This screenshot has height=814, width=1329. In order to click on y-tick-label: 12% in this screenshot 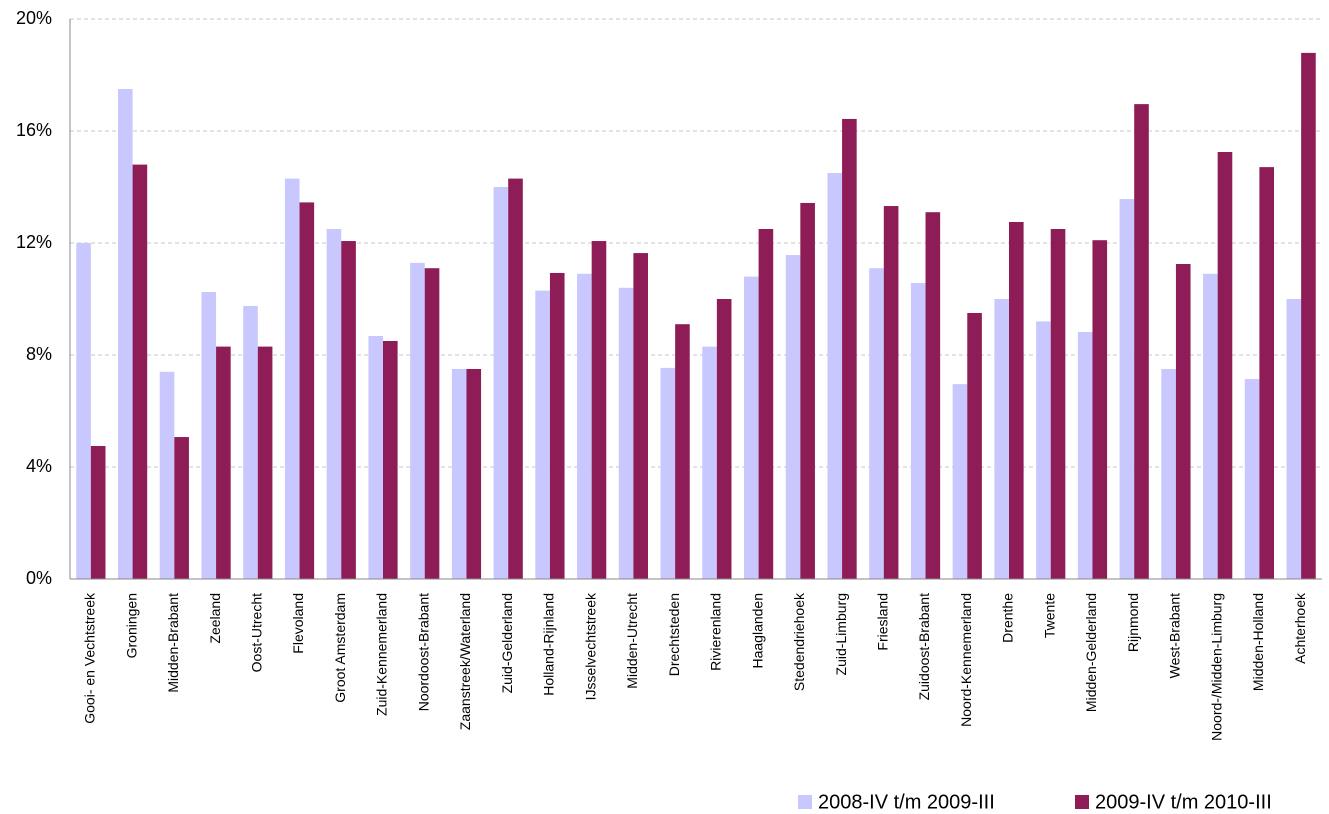, I will do `click(34, 242)`.